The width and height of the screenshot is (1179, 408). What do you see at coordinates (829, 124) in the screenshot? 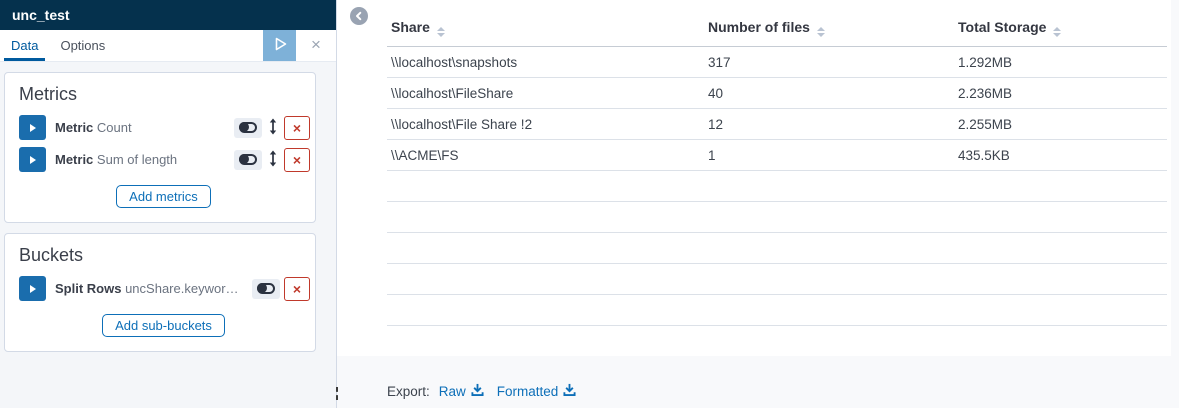
I see `cell-number-of-files: 12` at bounding box center [829, 124].